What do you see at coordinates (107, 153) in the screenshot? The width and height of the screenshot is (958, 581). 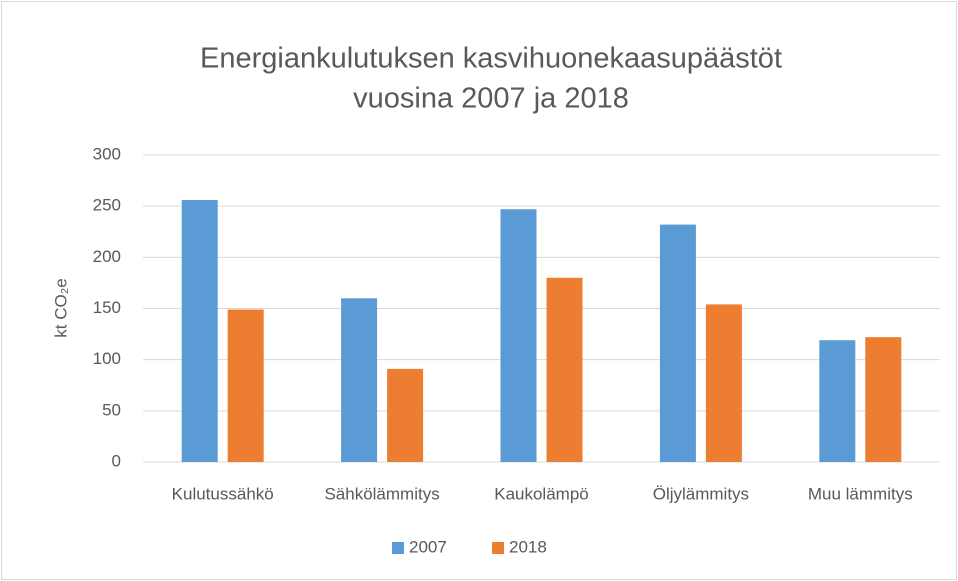 I see `y-tick-label: 300` at bounding box center [107, 153].